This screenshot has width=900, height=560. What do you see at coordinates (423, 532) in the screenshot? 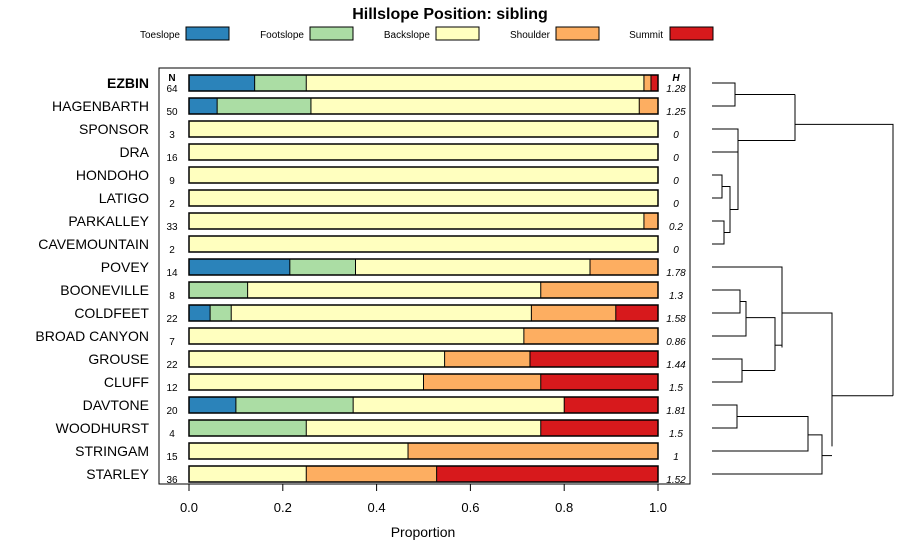
I see `x-axis-label: Proportion` at bounding box center [423, 532].